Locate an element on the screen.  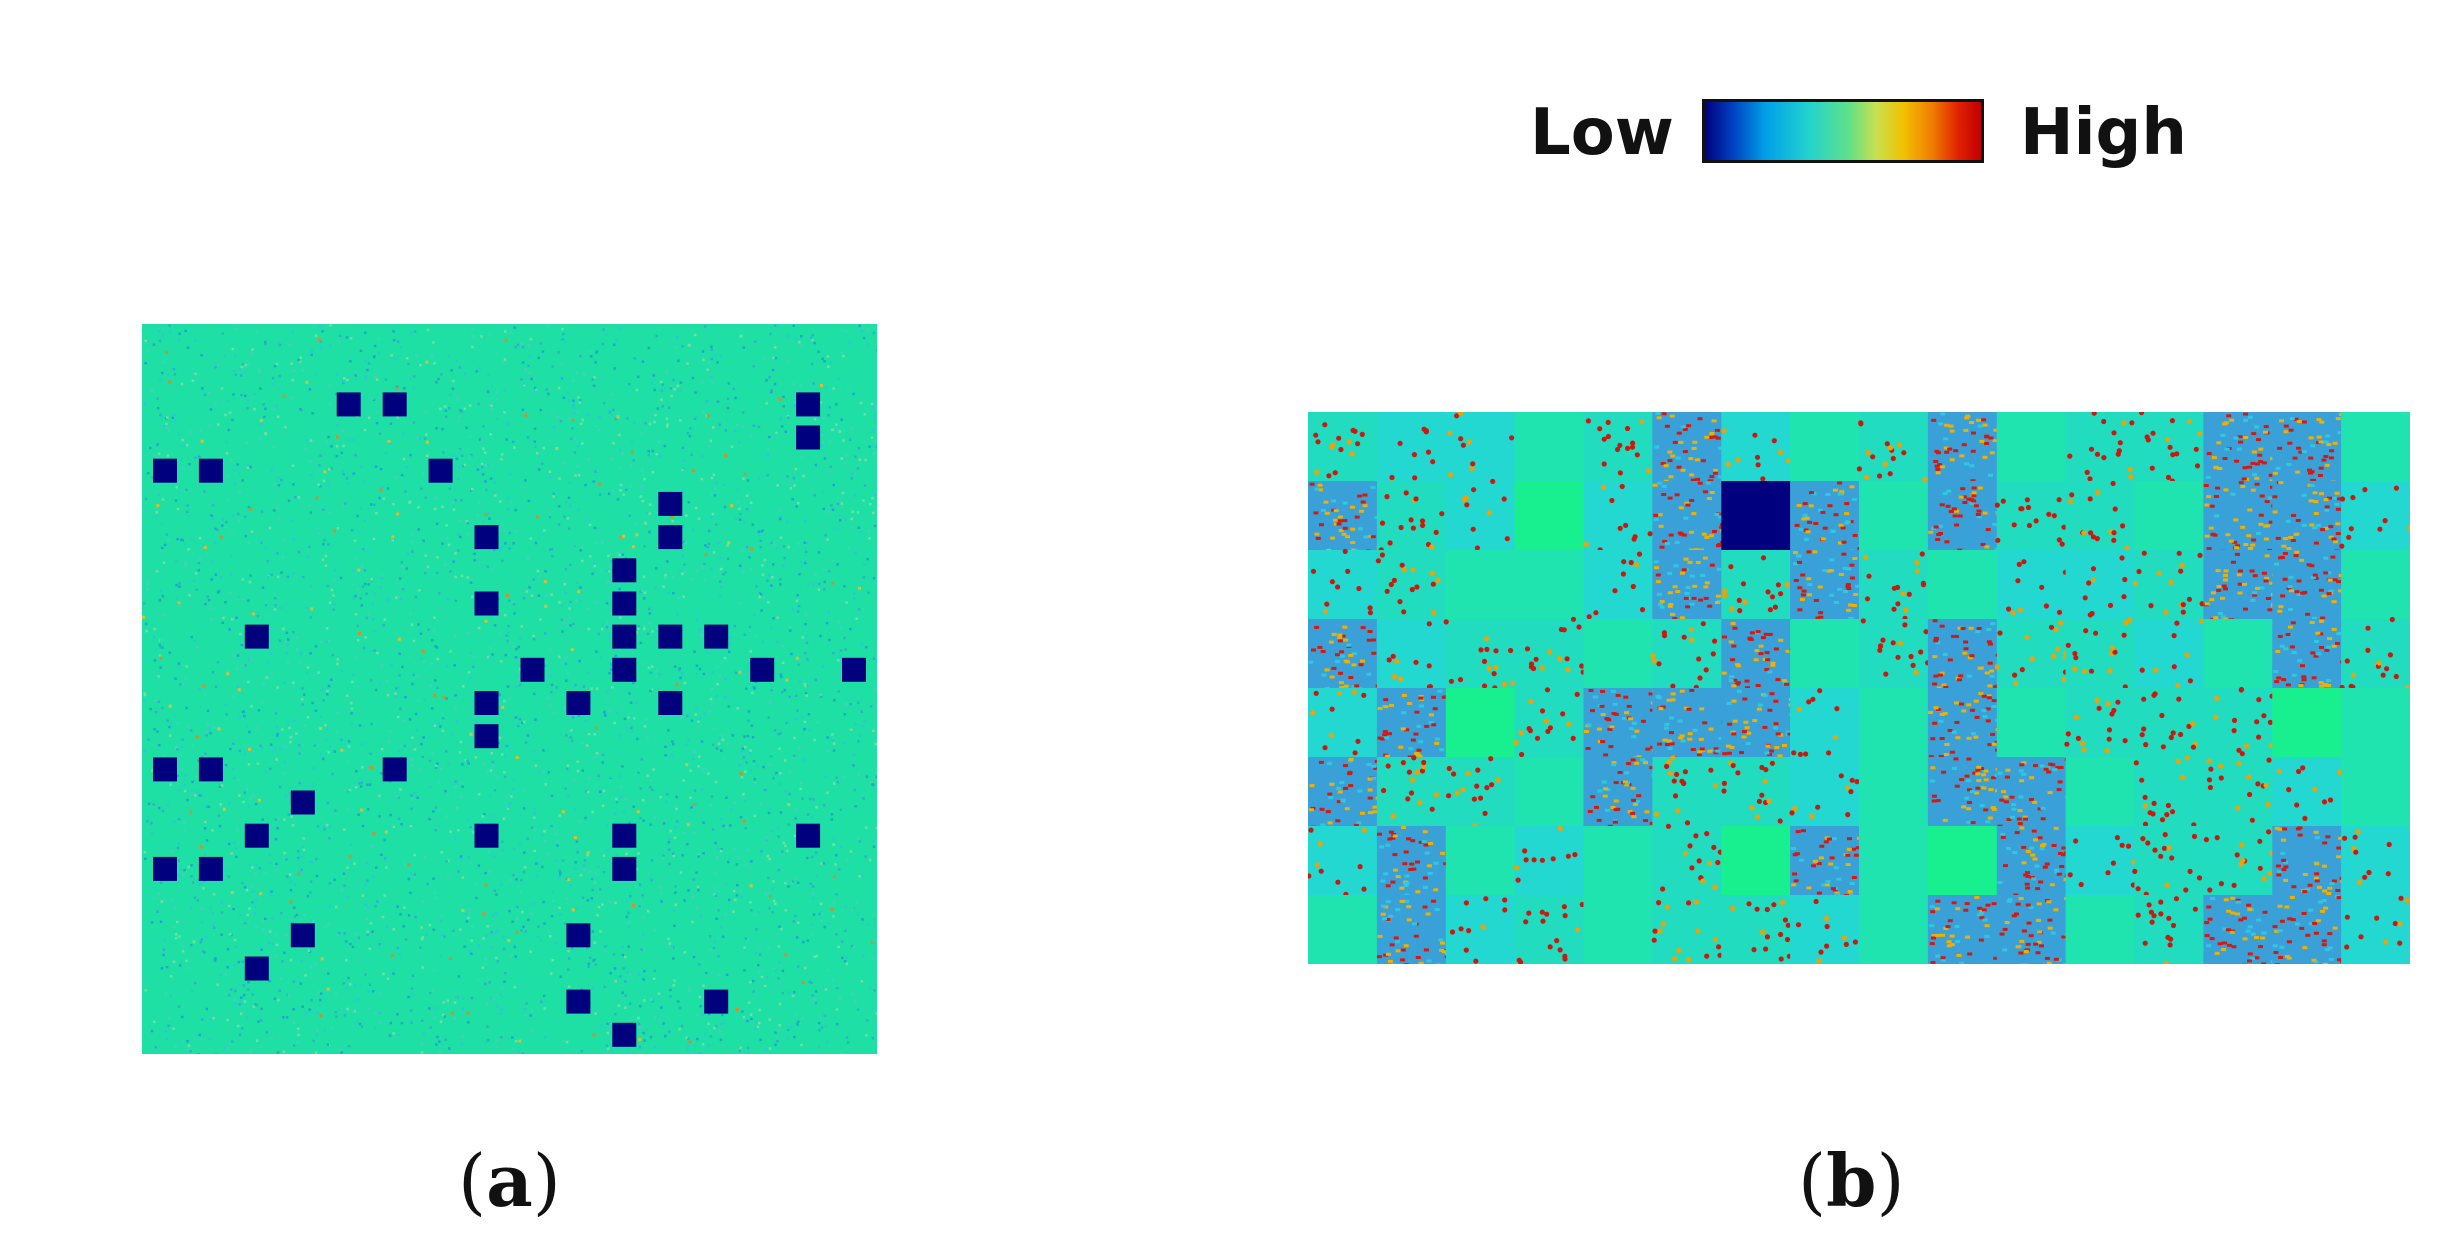
colorbar-legend: Low High is located at coordinates (1880, 135).